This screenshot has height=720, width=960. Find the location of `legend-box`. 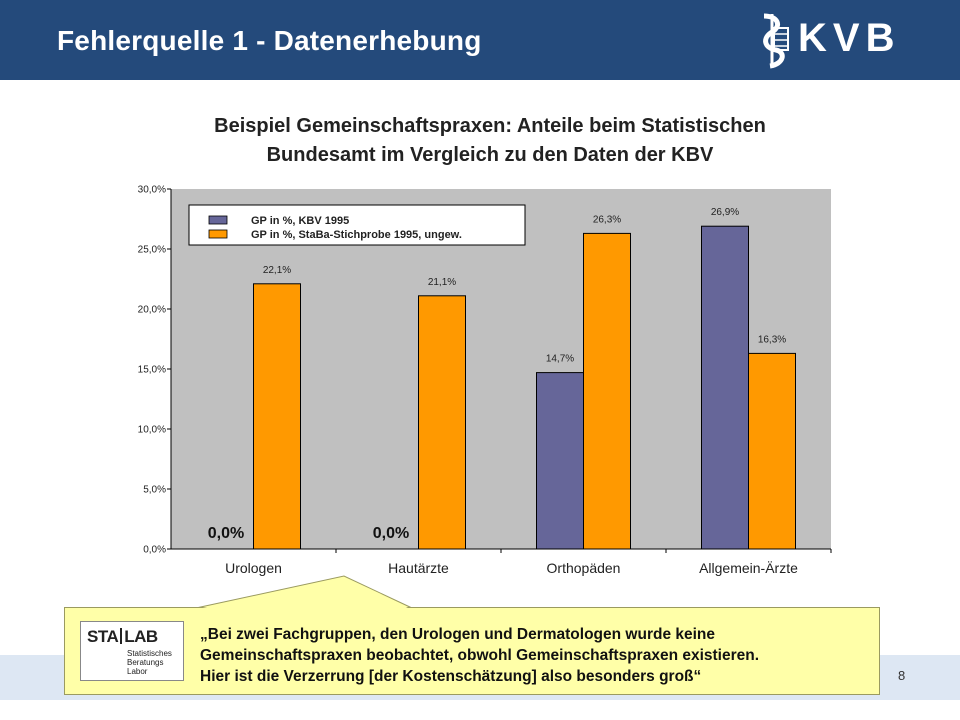

legend-box is located at coordinates (357, 225).